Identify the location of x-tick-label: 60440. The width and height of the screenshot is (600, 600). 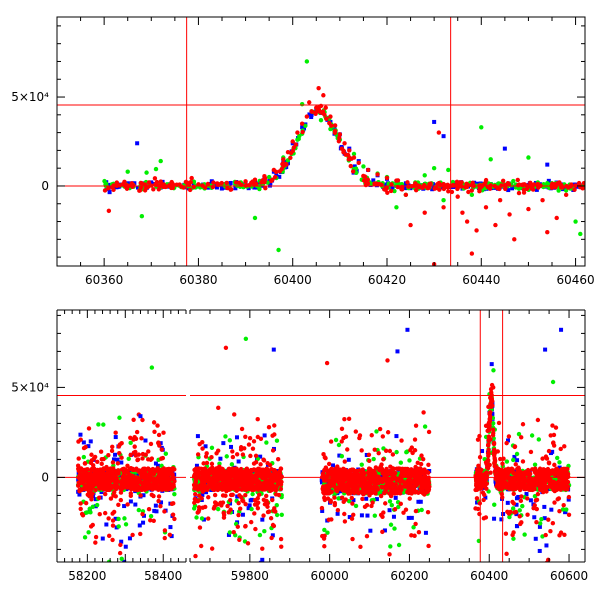
(481, 280).